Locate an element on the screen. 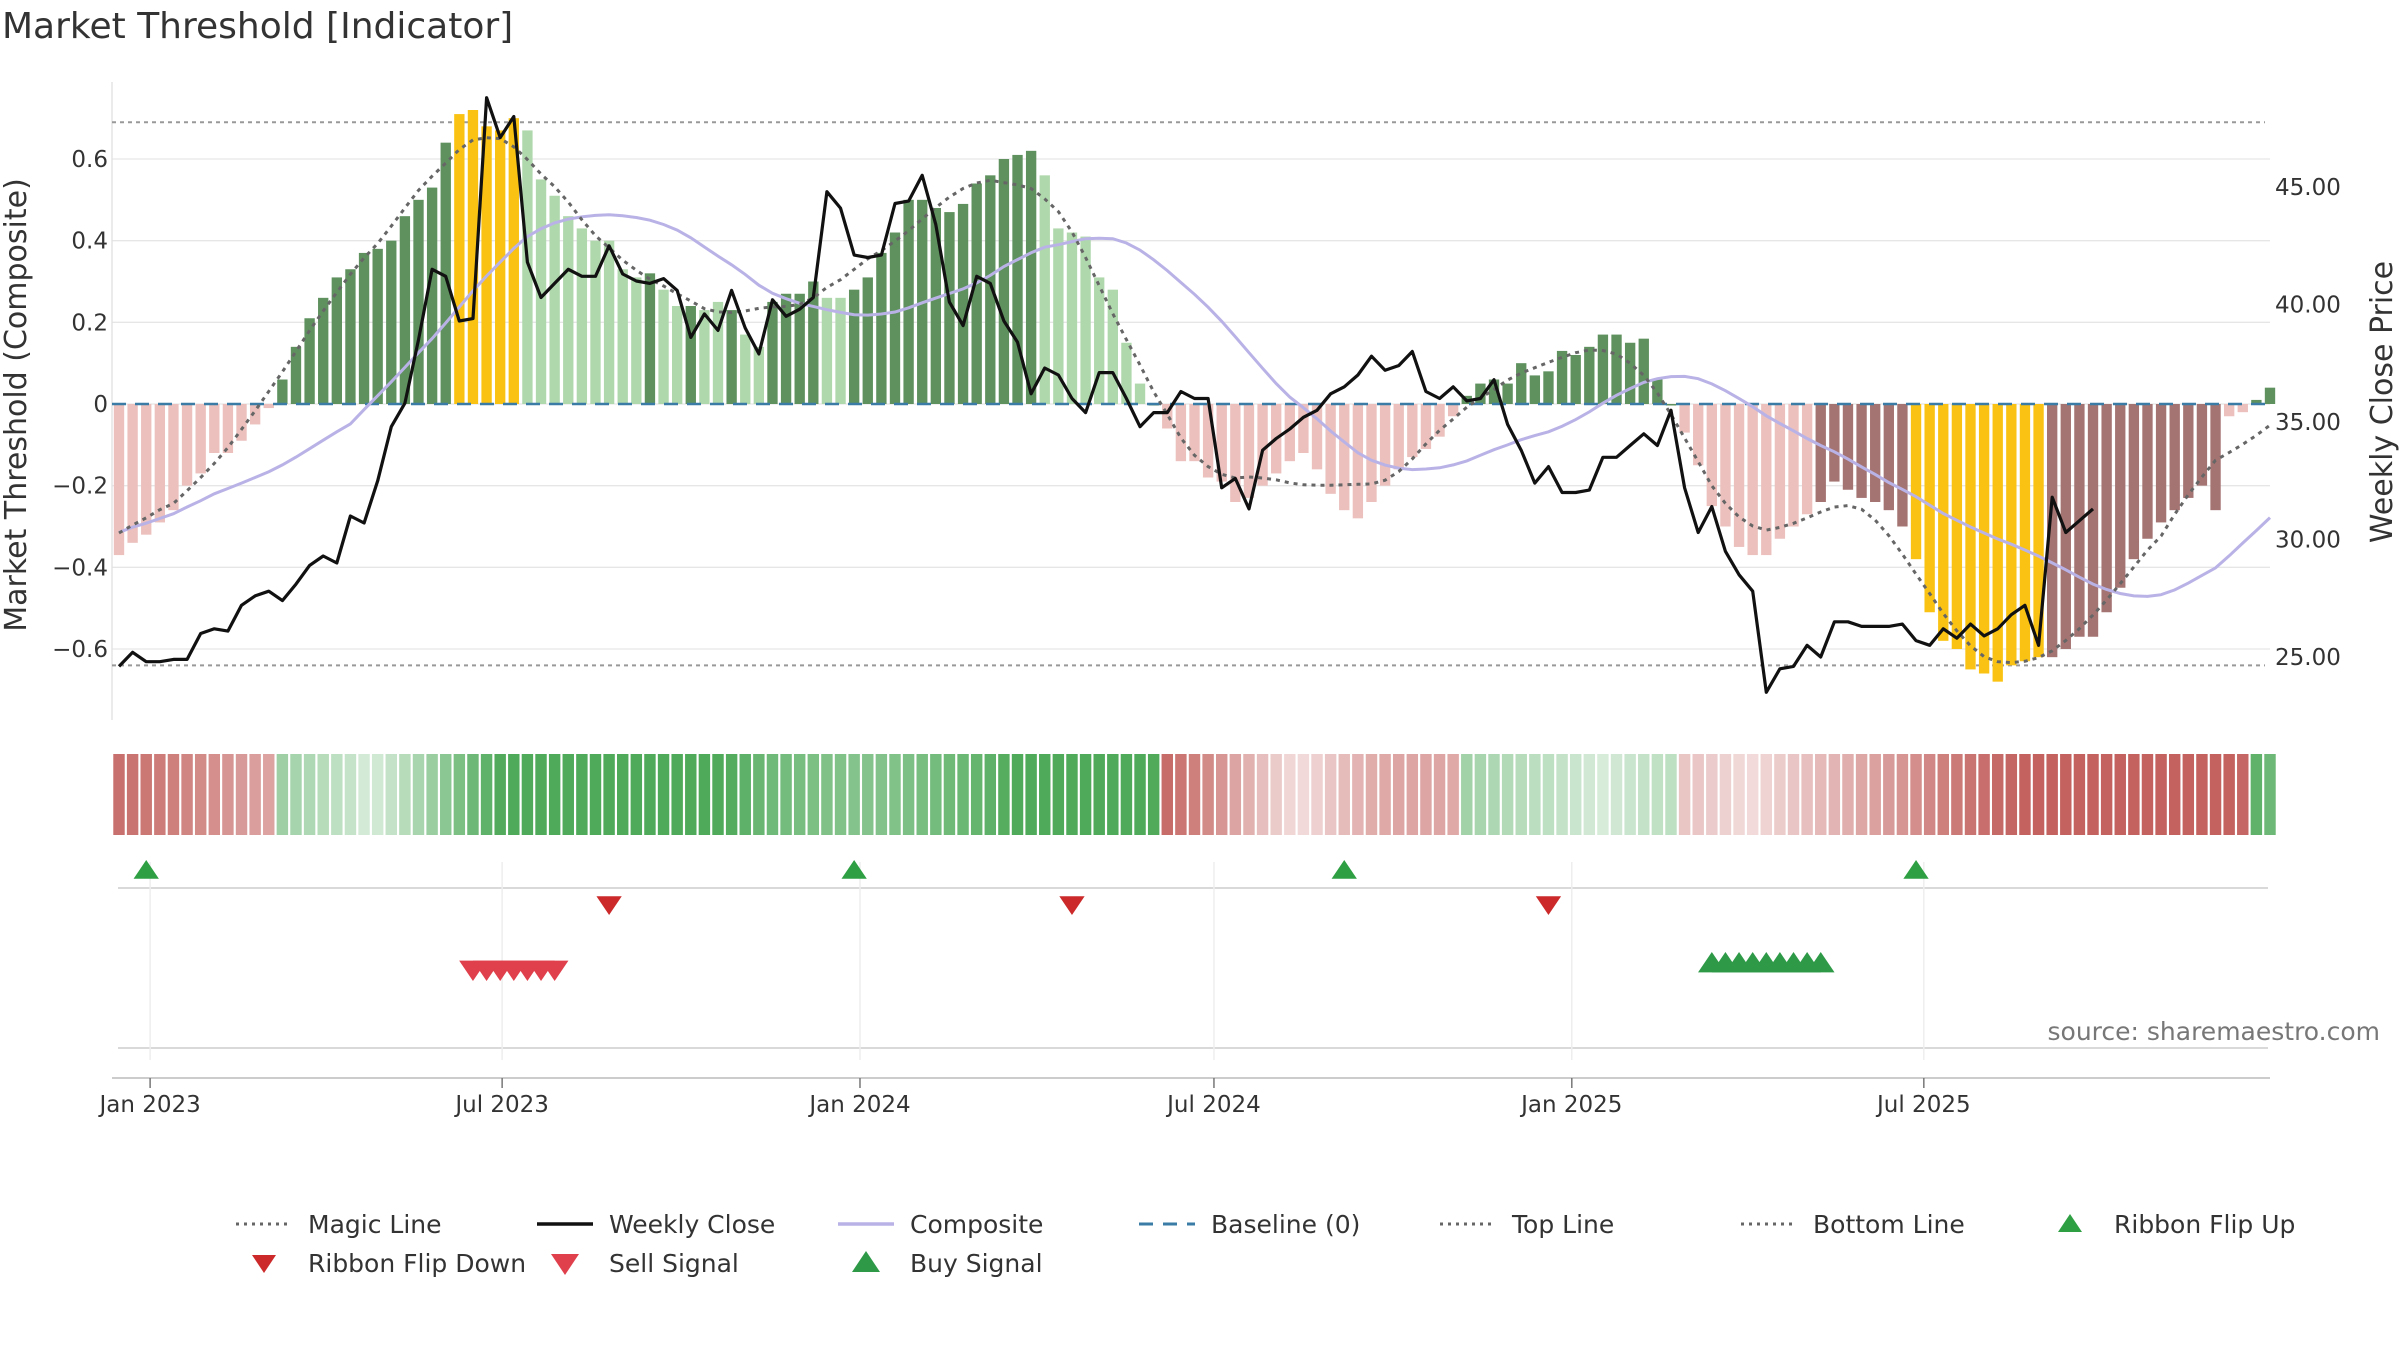 This screenshot has width=2400, height=1350. left-axis-label: Market Threshold (Composite) is located at coordinates (17, 405).